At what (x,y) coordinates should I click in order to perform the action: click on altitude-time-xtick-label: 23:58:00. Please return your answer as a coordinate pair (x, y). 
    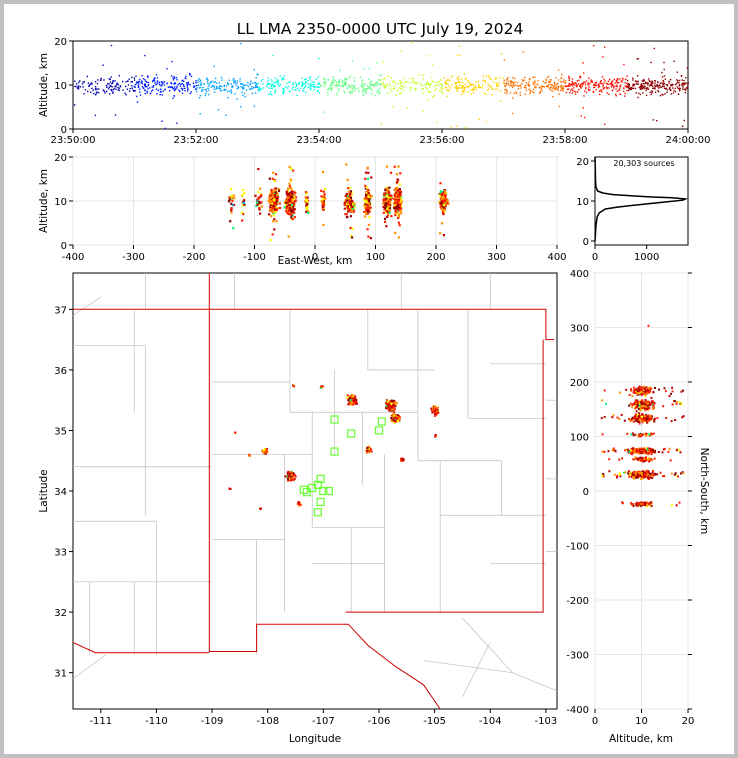
    Looking at the image, I should click on (565, 140).